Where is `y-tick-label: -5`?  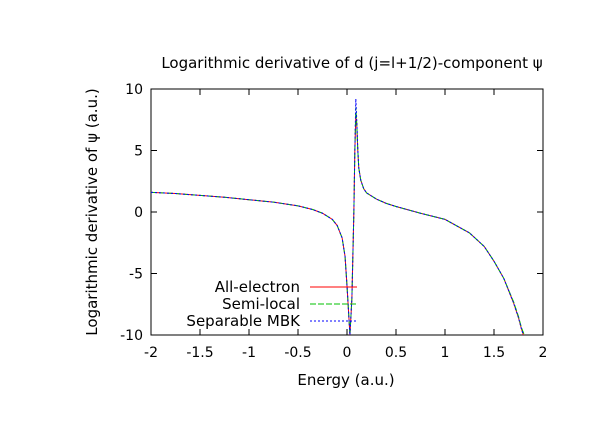 y-tick-label: -5 is located at coordinates (136, 275).